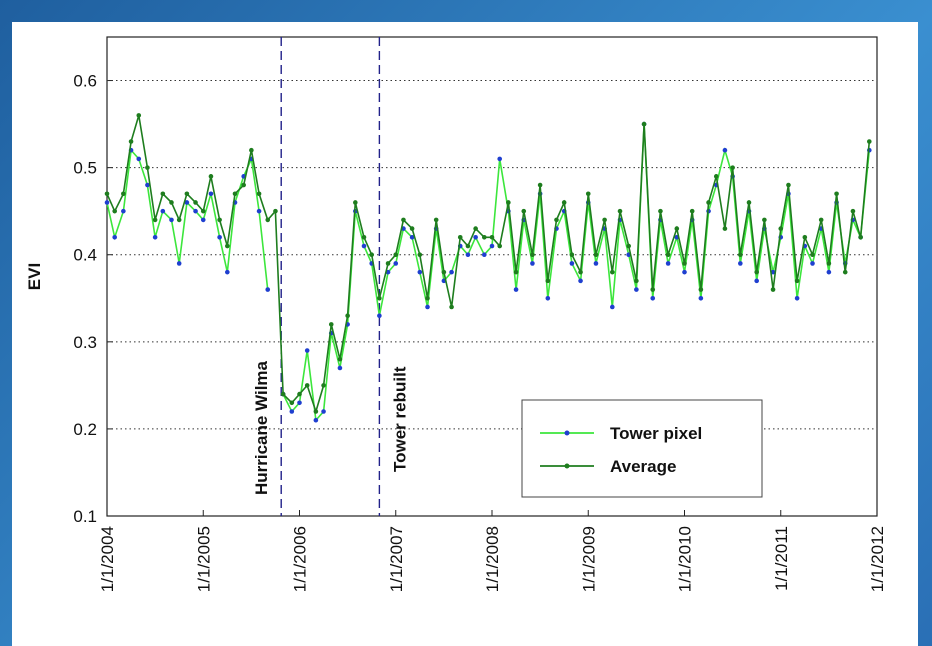 This screenshot has width=932, height=646. What do you see at coordinates (656, 433) in the screenshot?
I see `legend-label: Tower pixel` at bounding box center [656, 433].